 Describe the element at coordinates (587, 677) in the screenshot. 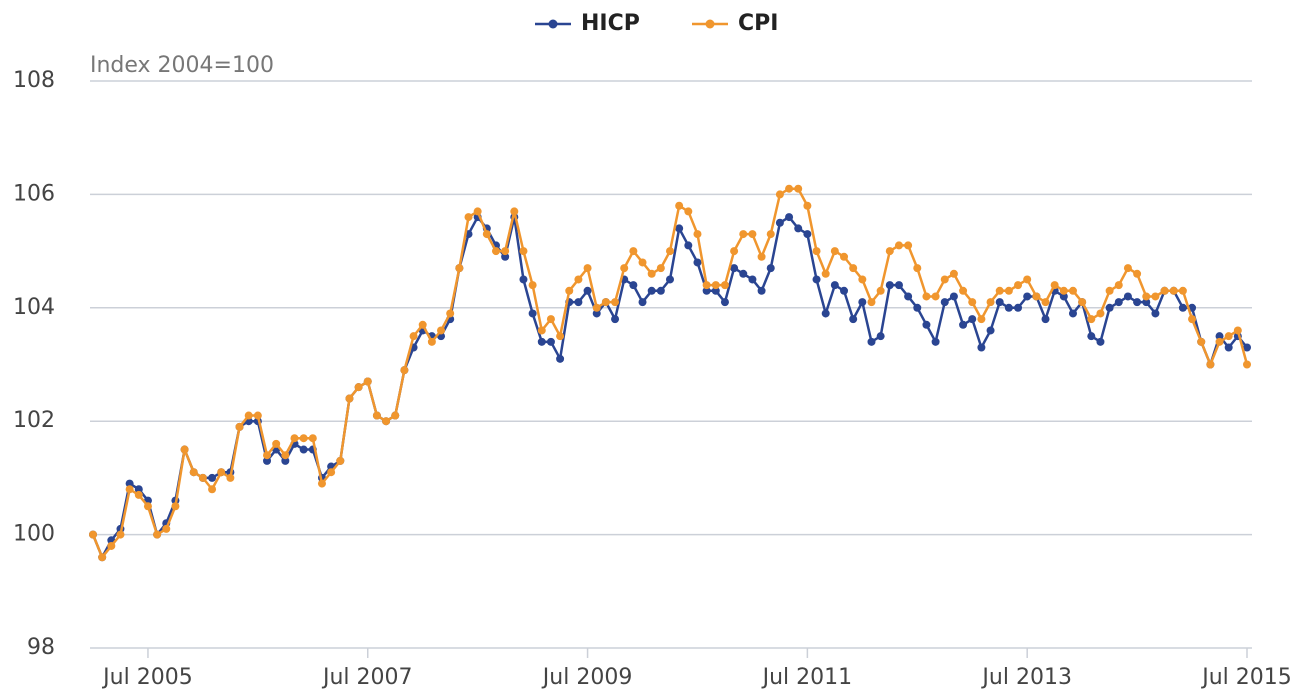

I see `x-tick-label: Jul 2009` at that location.